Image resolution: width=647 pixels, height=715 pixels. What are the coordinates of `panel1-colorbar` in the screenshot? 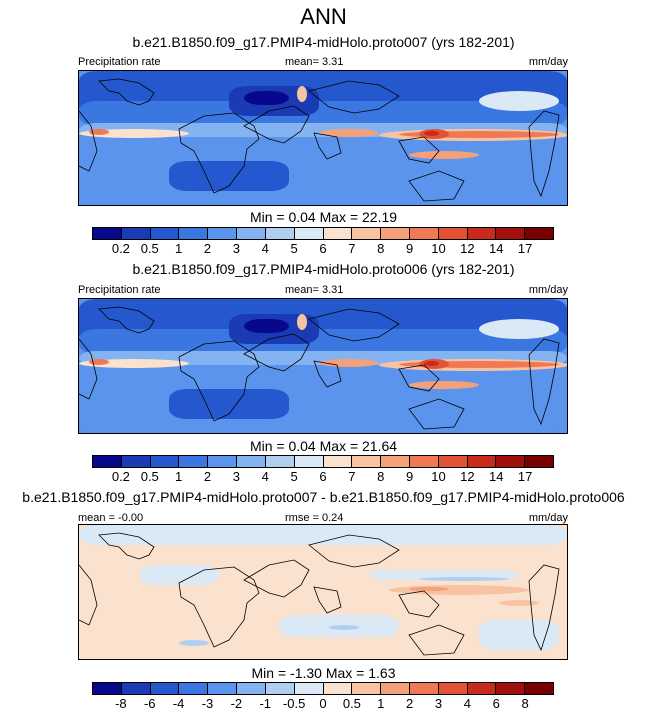 It's located at (323, 233).